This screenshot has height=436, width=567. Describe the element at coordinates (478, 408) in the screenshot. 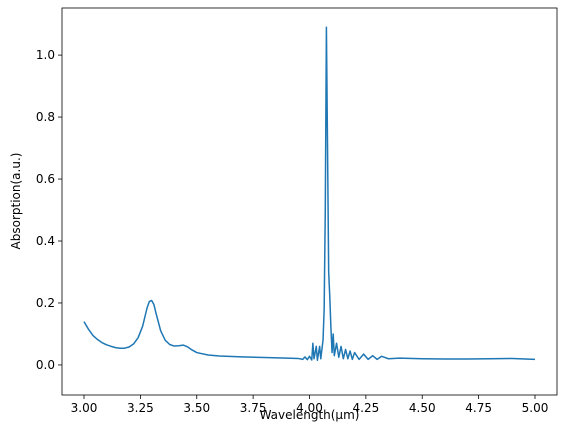

I see `x-tick-label: 4.75` at that location.